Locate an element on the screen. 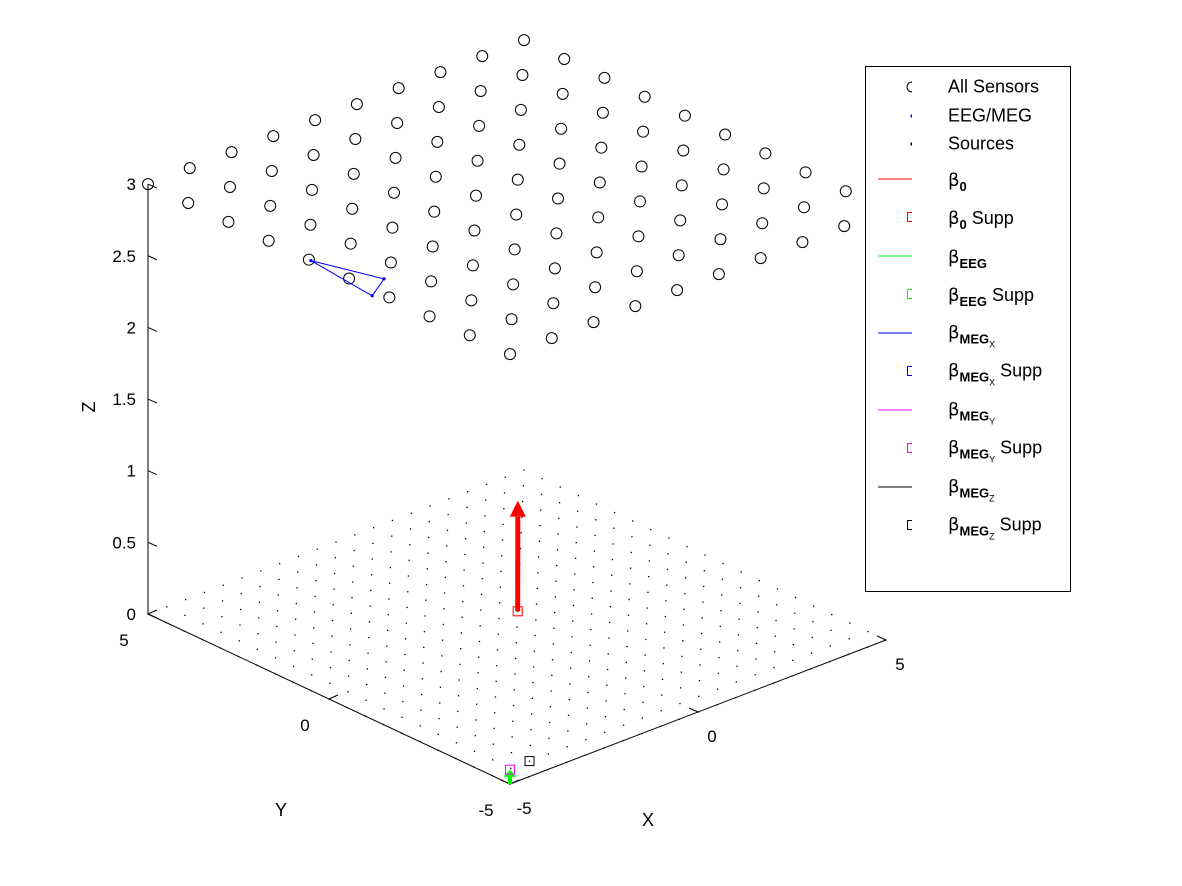 The width and height of the screenshot is (1182, 886). legend-square-marker is located at coordinates (909, 448).